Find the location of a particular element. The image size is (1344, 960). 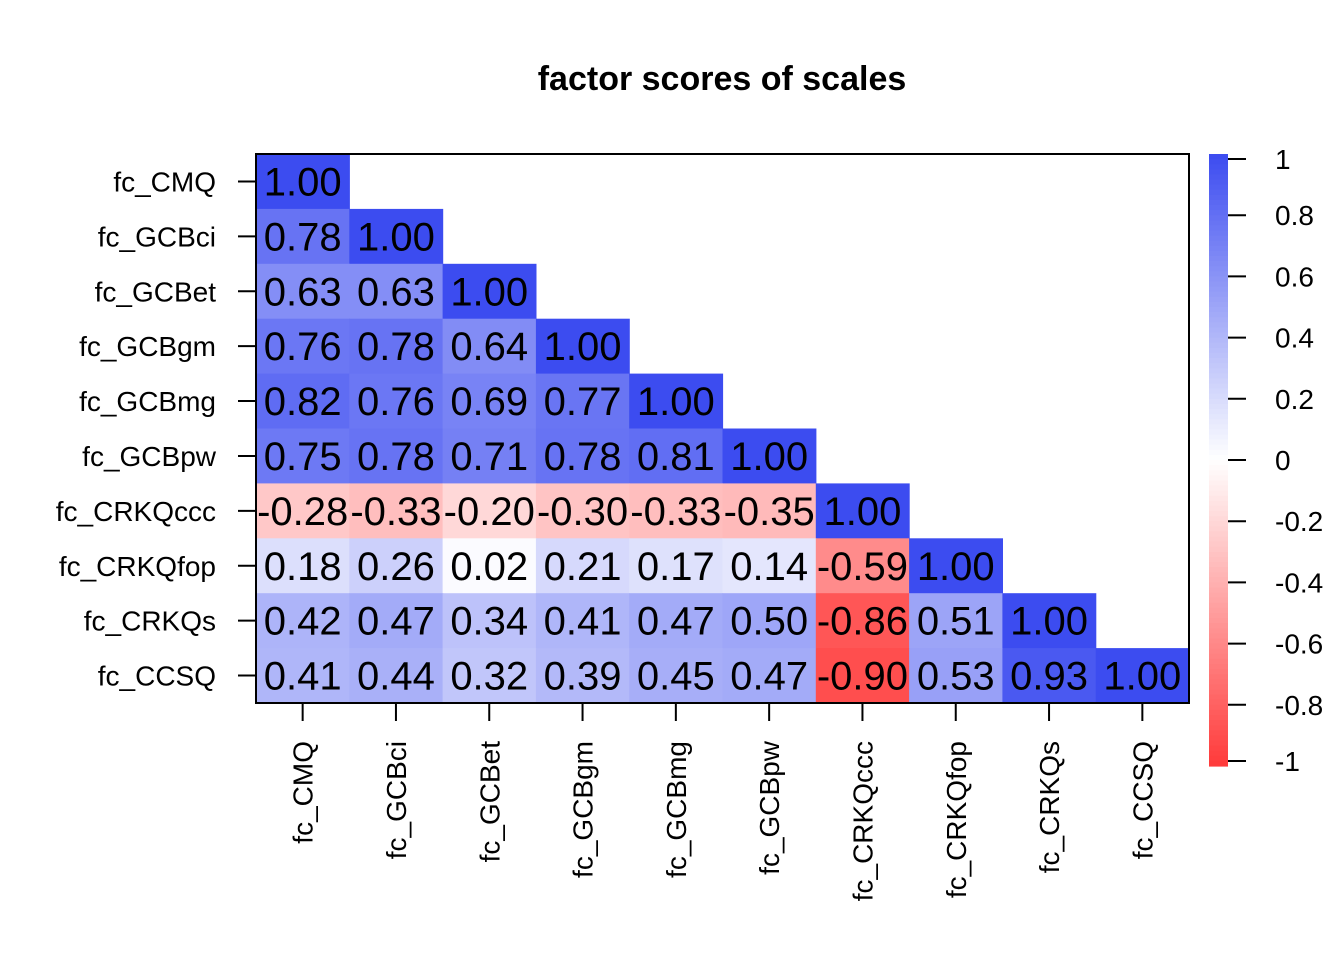

cell-value-label: -0.59 is located at coordinates (862, 567).